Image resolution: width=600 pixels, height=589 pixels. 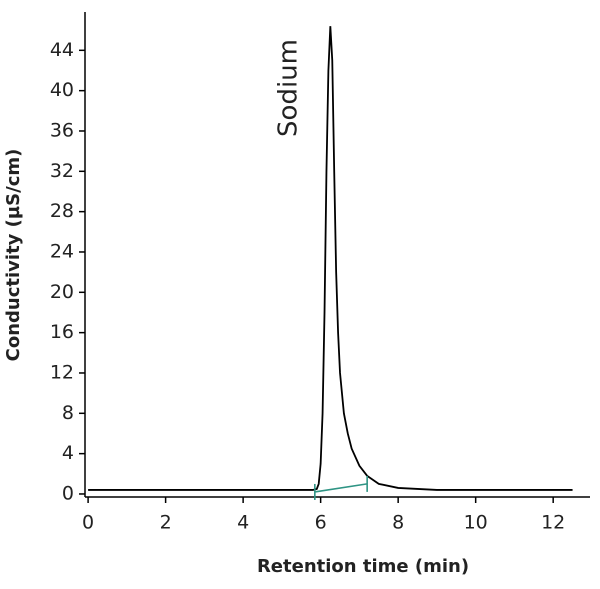 I want to click on x-tick-label: 4, so click(x=243, y=523).